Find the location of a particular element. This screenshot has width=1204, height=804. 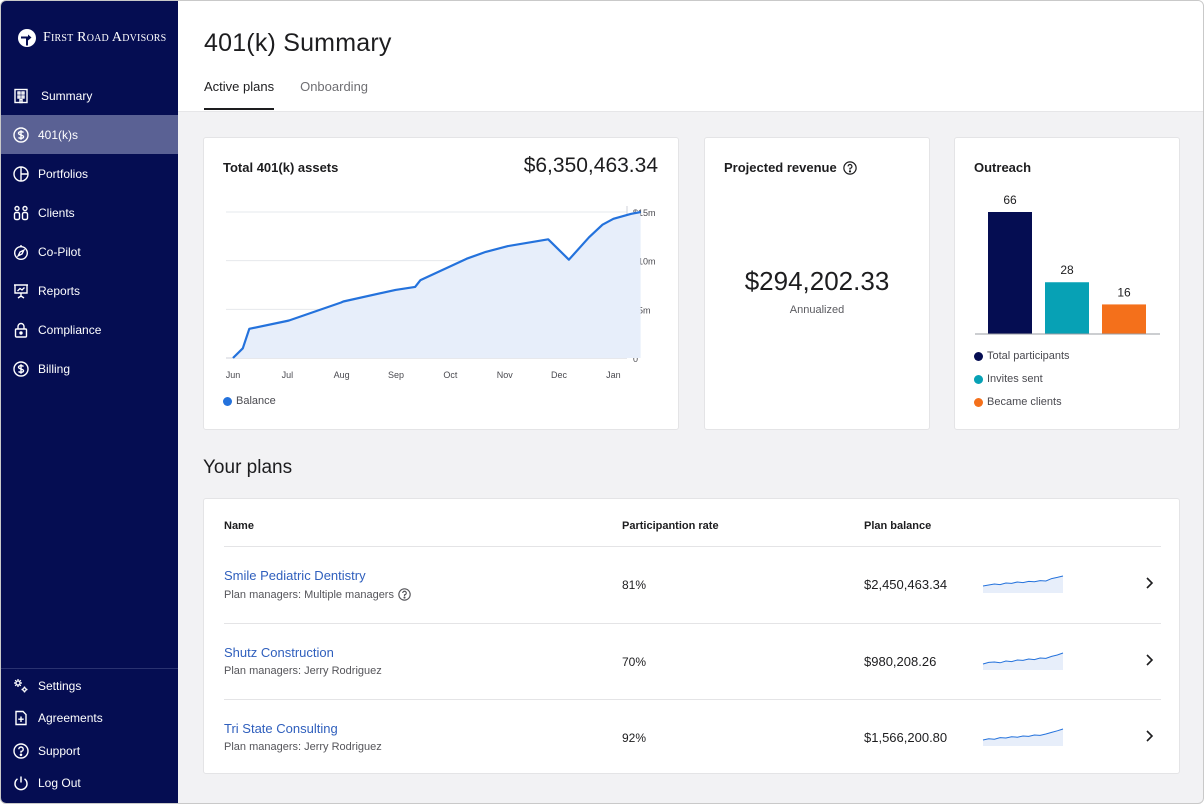

x-tick-label: Jul is located at coordinates (288, 375).